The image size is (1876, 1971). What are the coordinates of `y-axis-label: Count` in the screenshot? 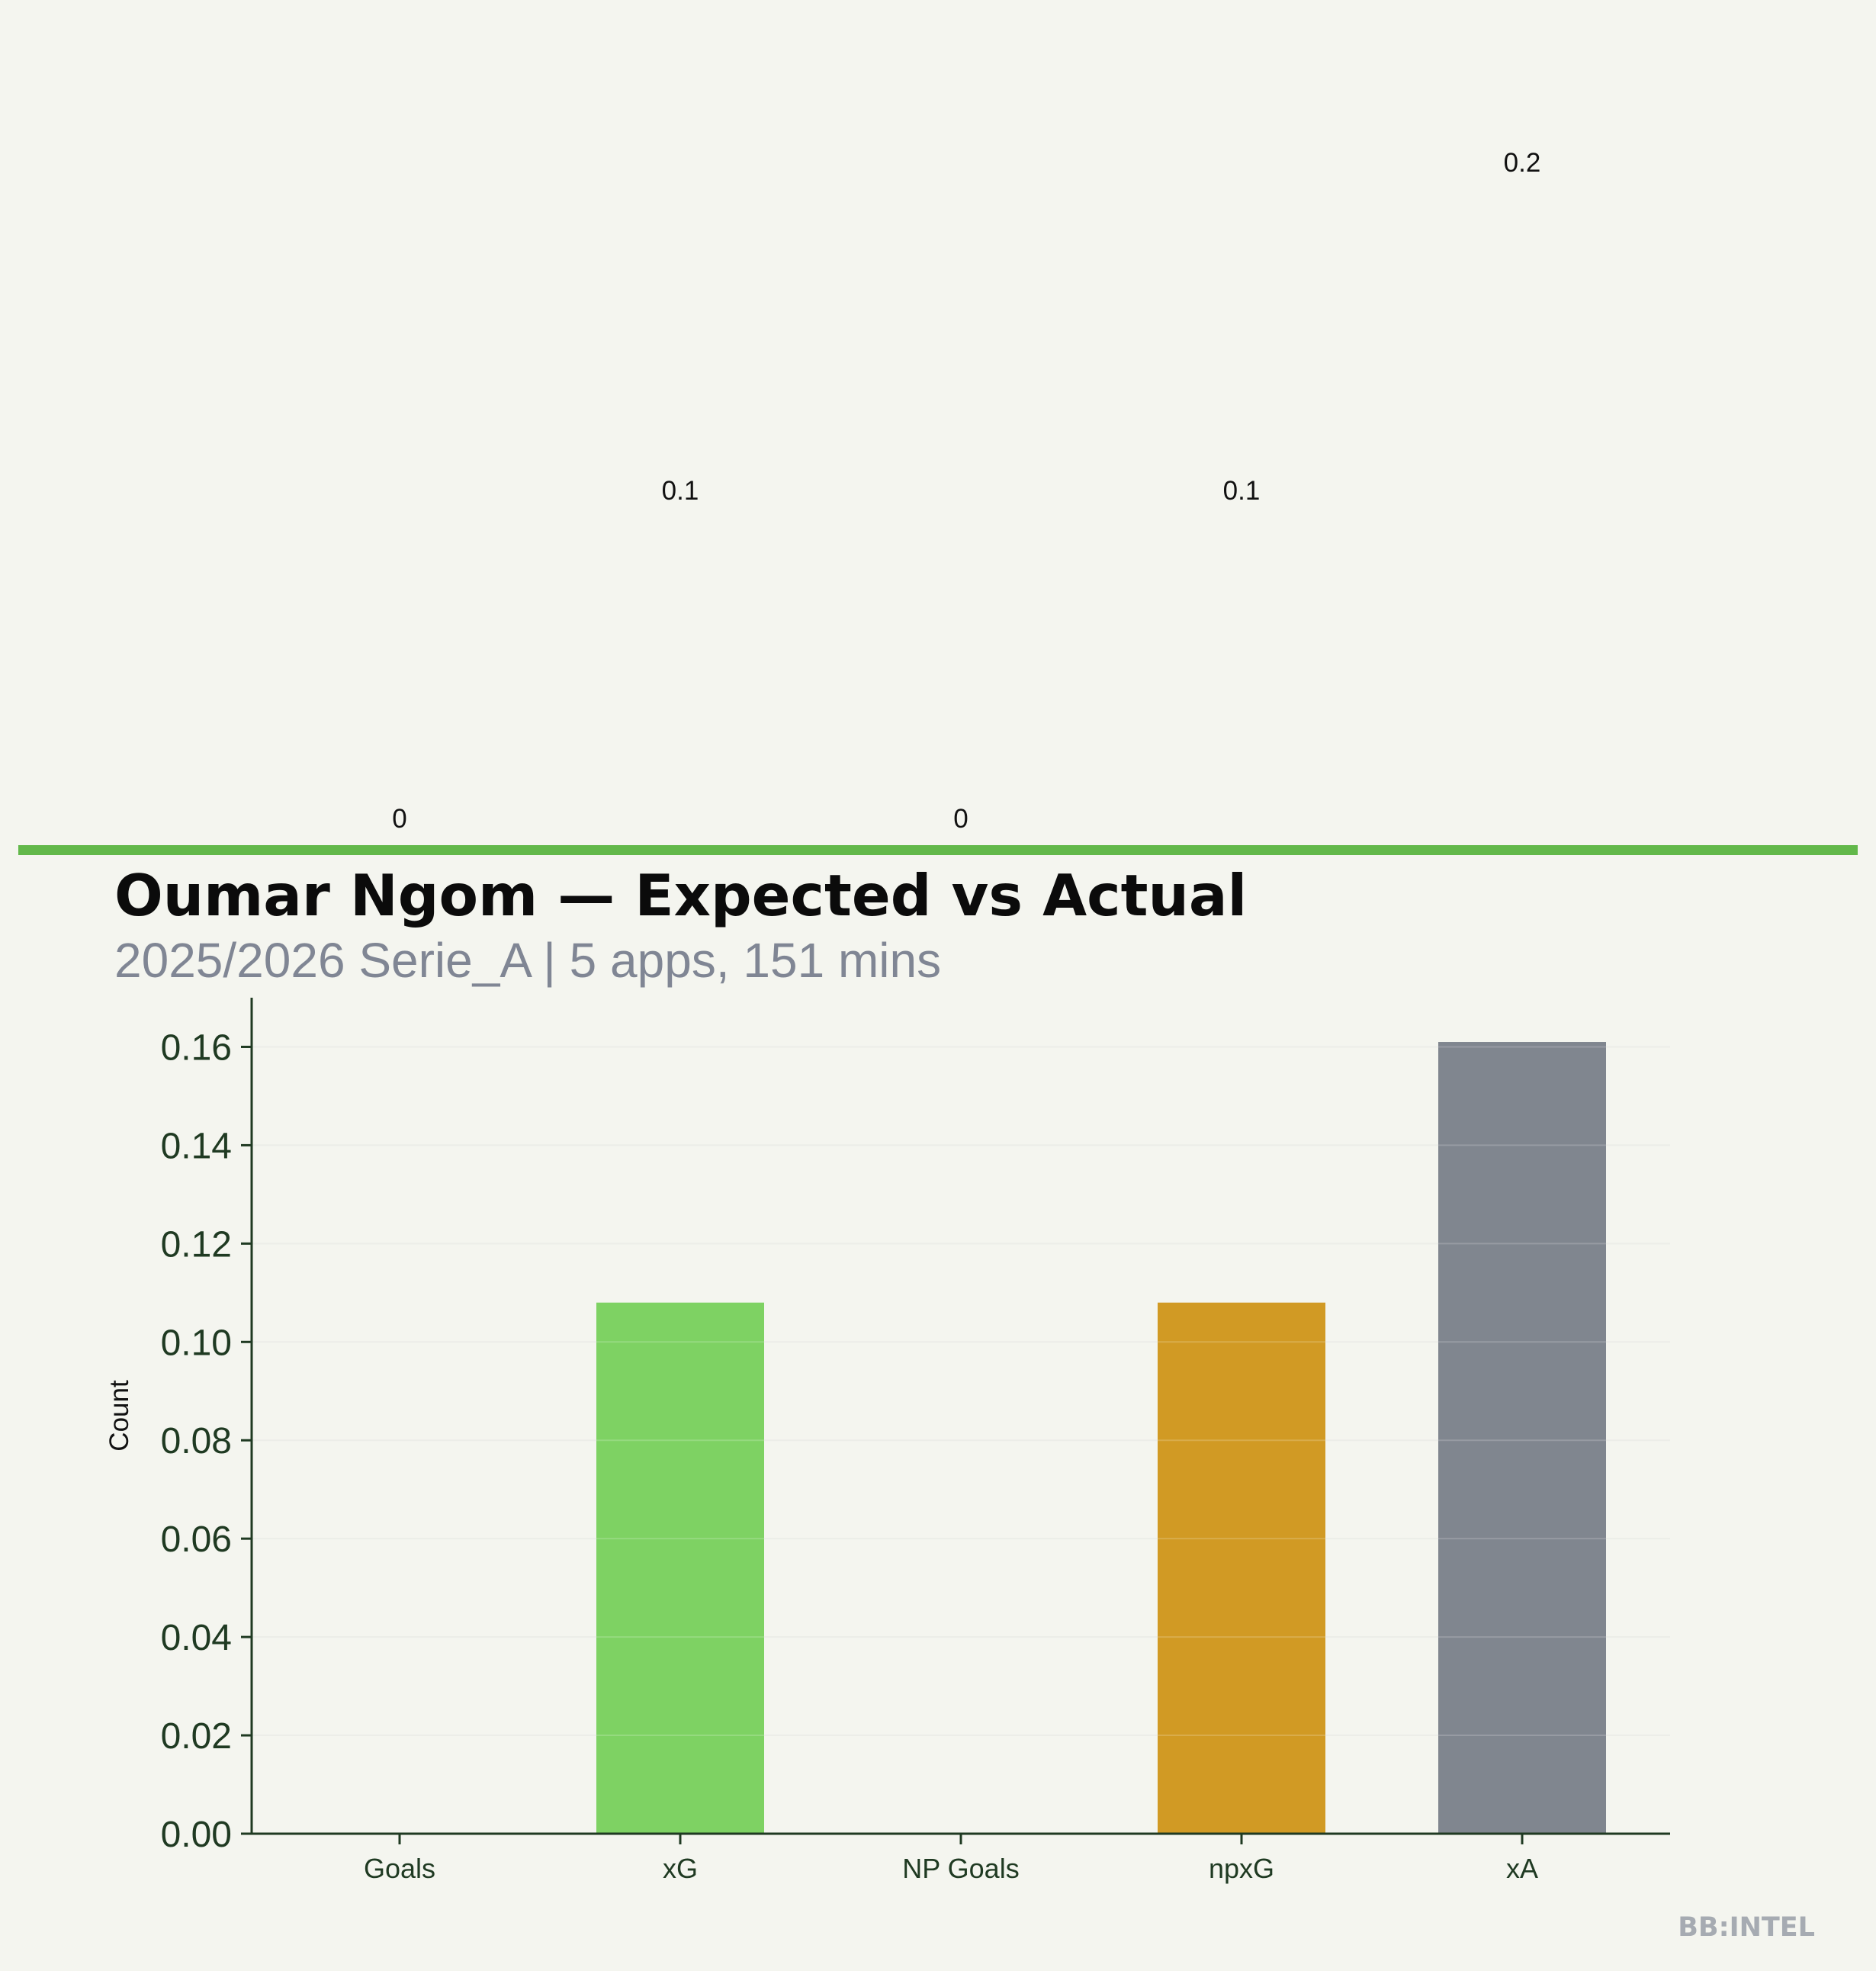 It's located at (119, 1416).